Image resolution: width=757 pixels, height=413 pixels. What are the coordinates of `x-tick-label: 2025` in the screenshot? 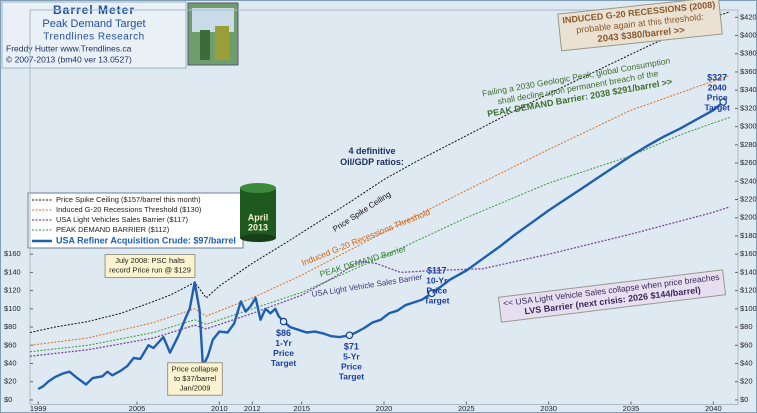 It's located at (466, 408).